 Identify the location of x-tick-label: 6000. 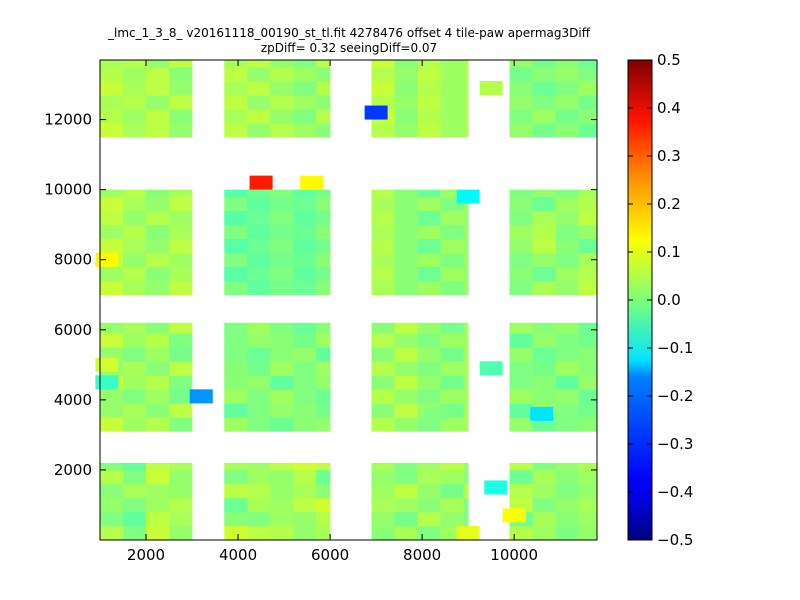
(330, 555).